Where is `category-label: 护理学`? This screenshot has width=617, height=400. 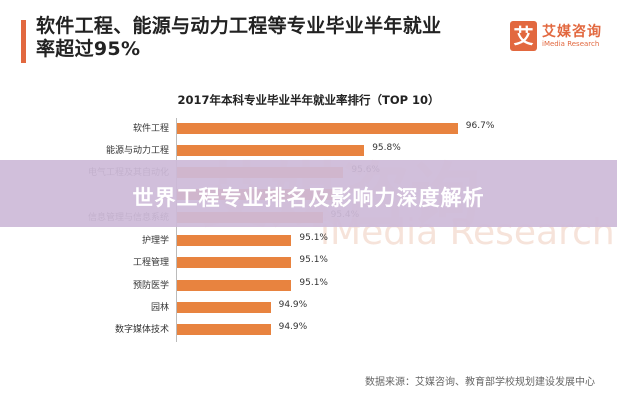
category-label: 护理学 is located at coordinates (155, 241).